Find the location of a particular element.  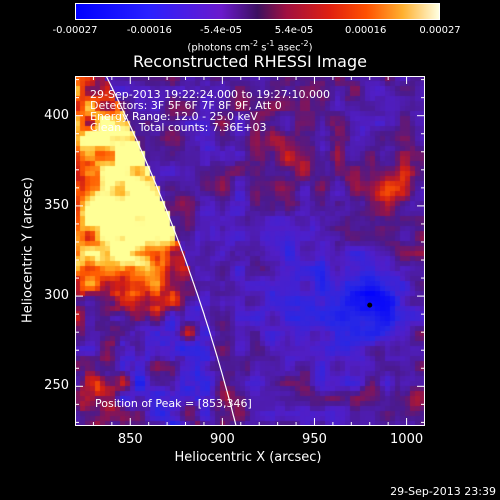

colorbar-tick-label: 5.4e-05 is located at coordinates (294, 30).